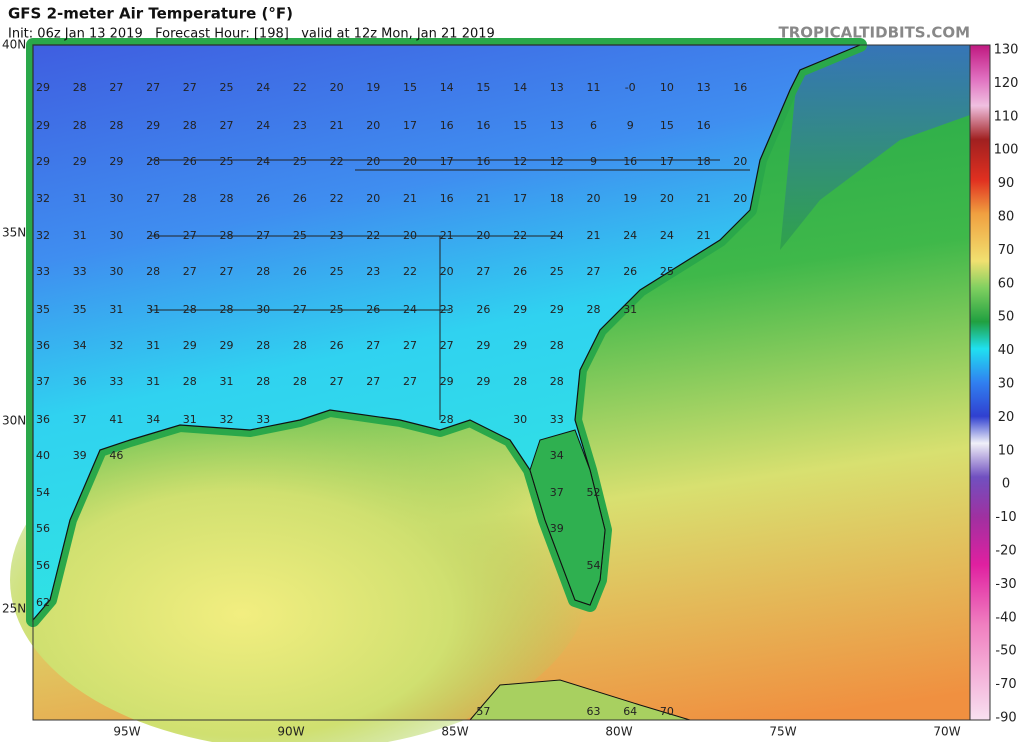 Image resolution: width=1024 pixels, height=742 pixels. What do you see at coordinates (594, 87) in the screenshot?
I see `station-temp: 11` at bounding box center [594, 87].